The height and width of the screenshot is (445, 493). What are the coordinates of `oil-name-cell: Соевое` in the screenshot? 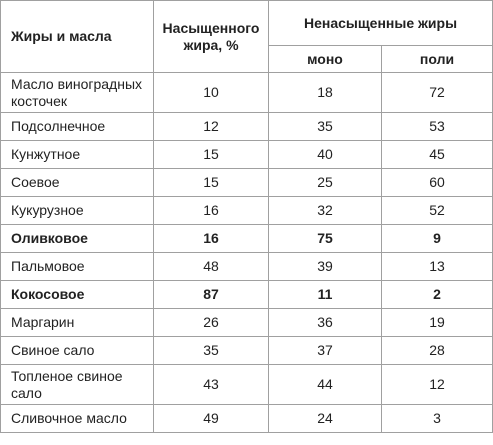 It's located at (77, 182).